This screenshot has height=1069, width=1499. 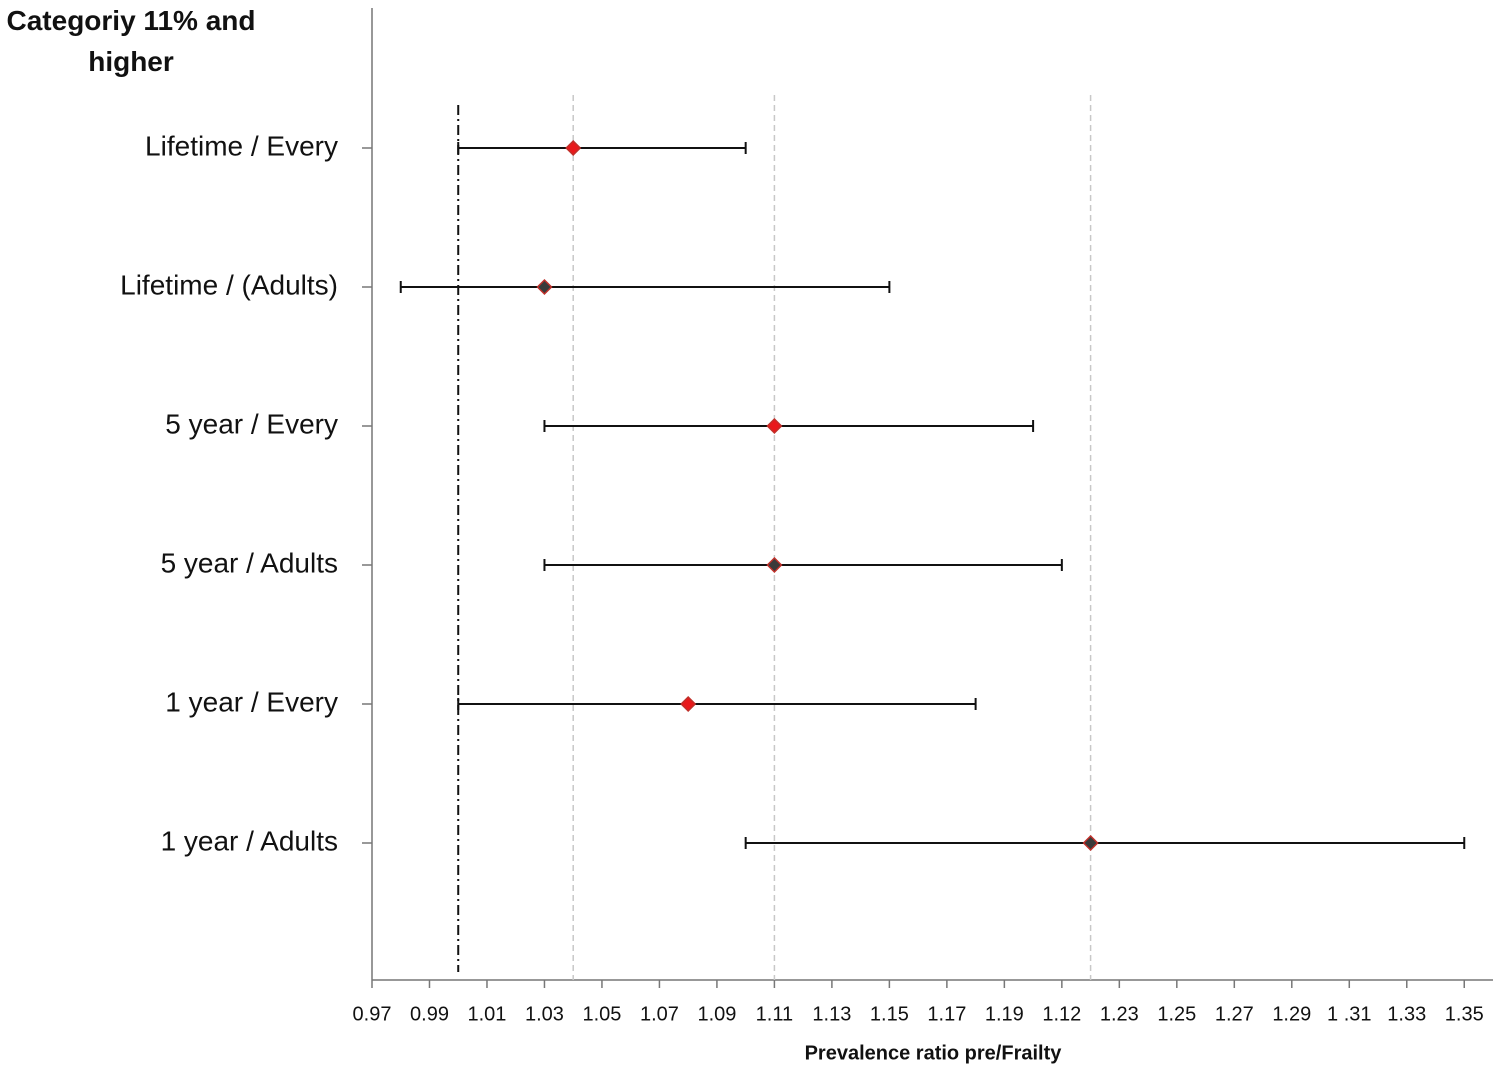 I want to click on x-axis-label: Prevalence ratio pre/Frailty, so click(x=934, y=1053).